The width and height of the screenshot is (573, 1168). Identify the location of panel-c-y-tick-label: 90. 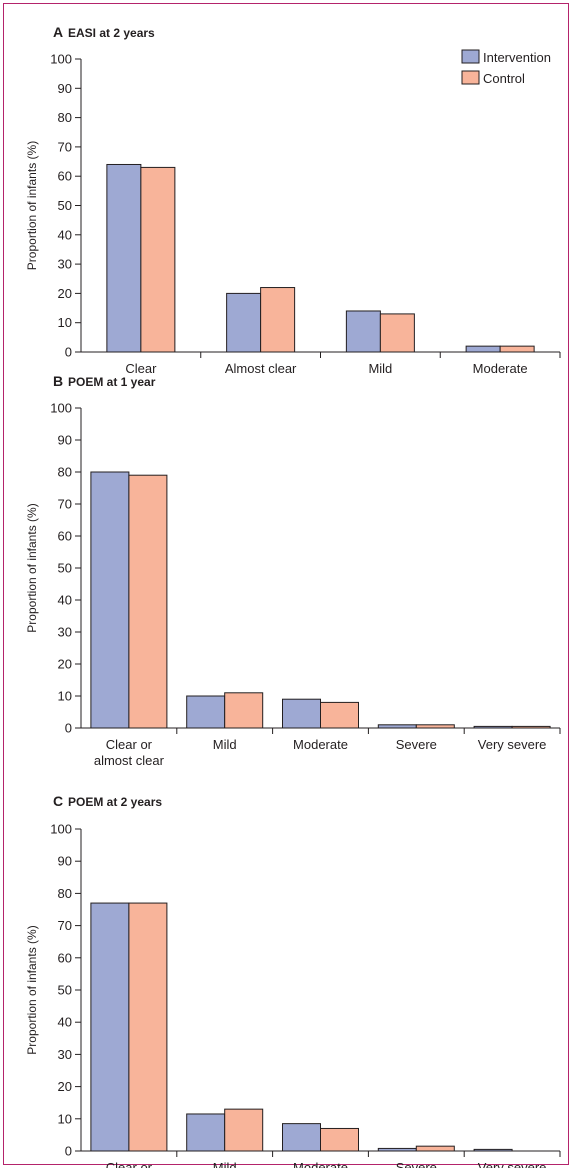
(65, 861).